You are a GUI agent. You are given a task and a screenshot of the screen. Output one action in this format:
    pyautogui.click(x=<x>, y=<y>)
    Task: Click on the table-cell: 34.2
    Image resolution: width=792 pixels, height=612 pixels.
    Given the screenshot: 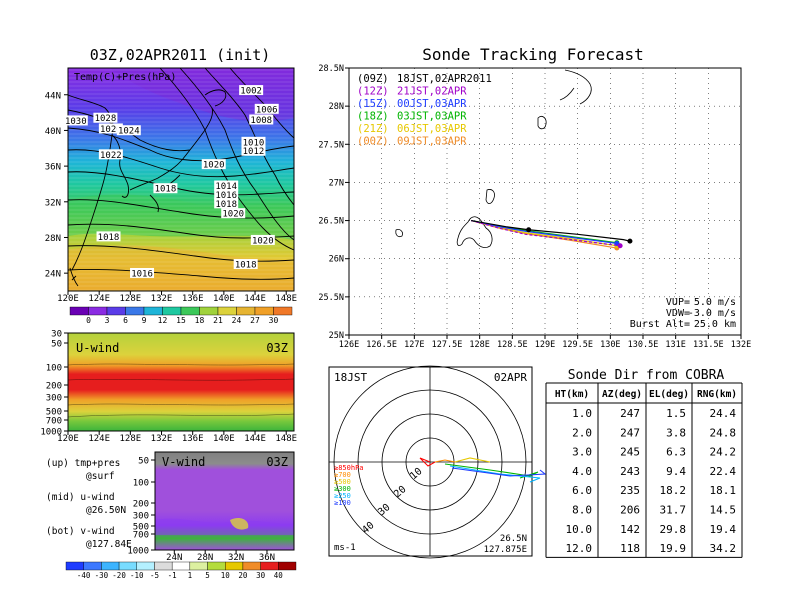 What is the action you would take?
    pyautogui.click(x=723, y=548)
    